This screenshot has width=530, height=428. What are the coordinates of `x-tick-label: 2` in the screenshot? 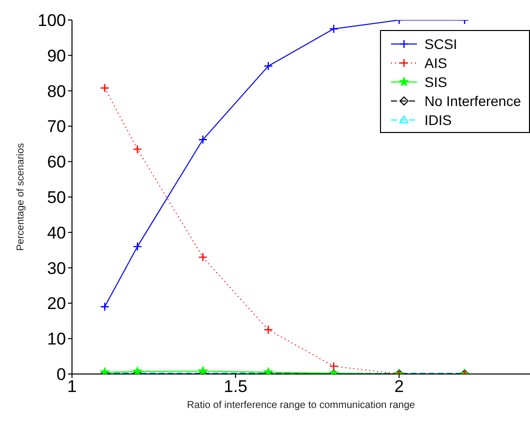 It's located at (399, 386).